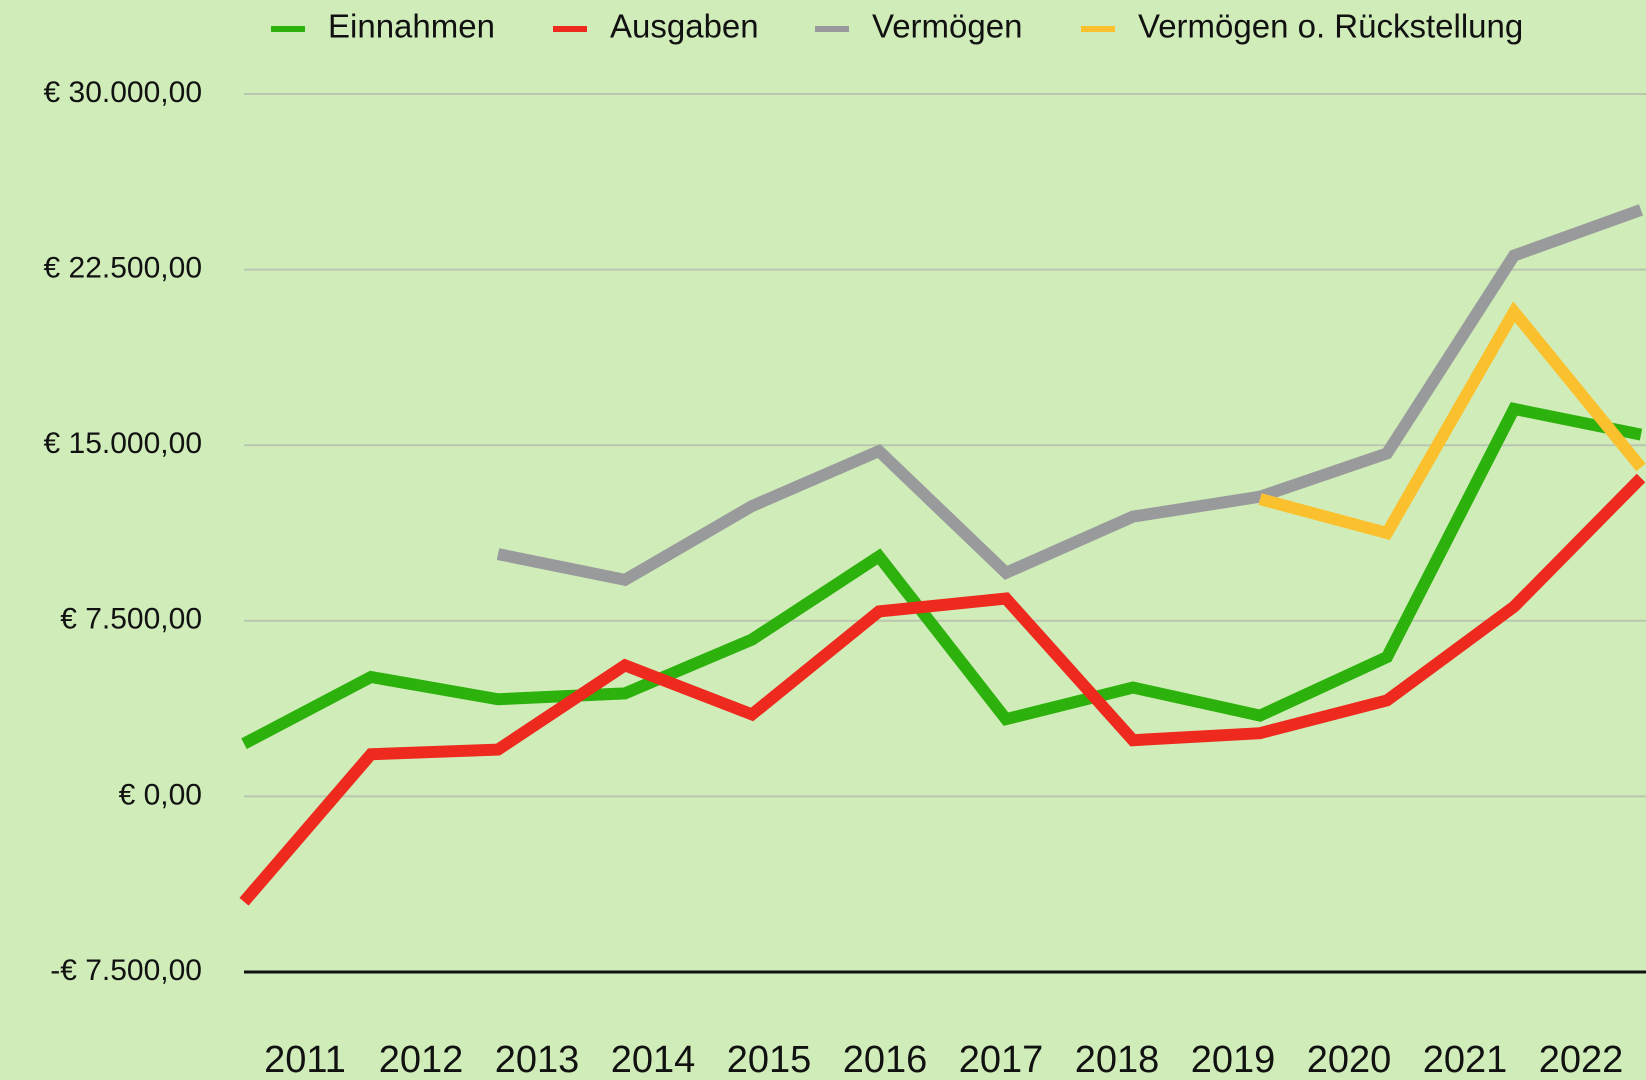 The image size is (1646, 1080). Describe the element at coordinates (160, 794) in the screenshot. I see `y-tick-label: € 0,00` at that location.